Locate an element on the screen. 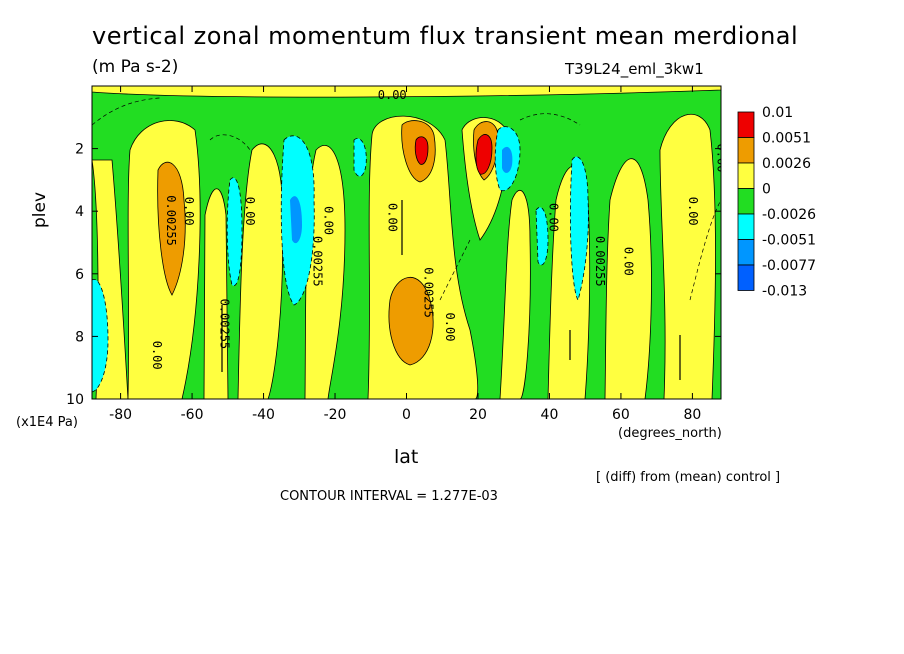  x-axis-label: lat is located at coordinates (406, 457).